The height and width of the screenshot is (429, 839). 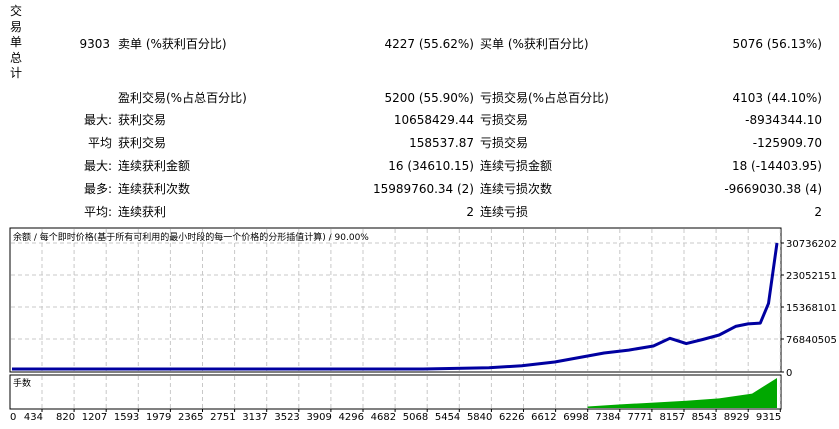 What do you see at coordinates (811, 308) in the screenshot?
I see `y-tick-label: 15368101` at bounding box center [811, 308].